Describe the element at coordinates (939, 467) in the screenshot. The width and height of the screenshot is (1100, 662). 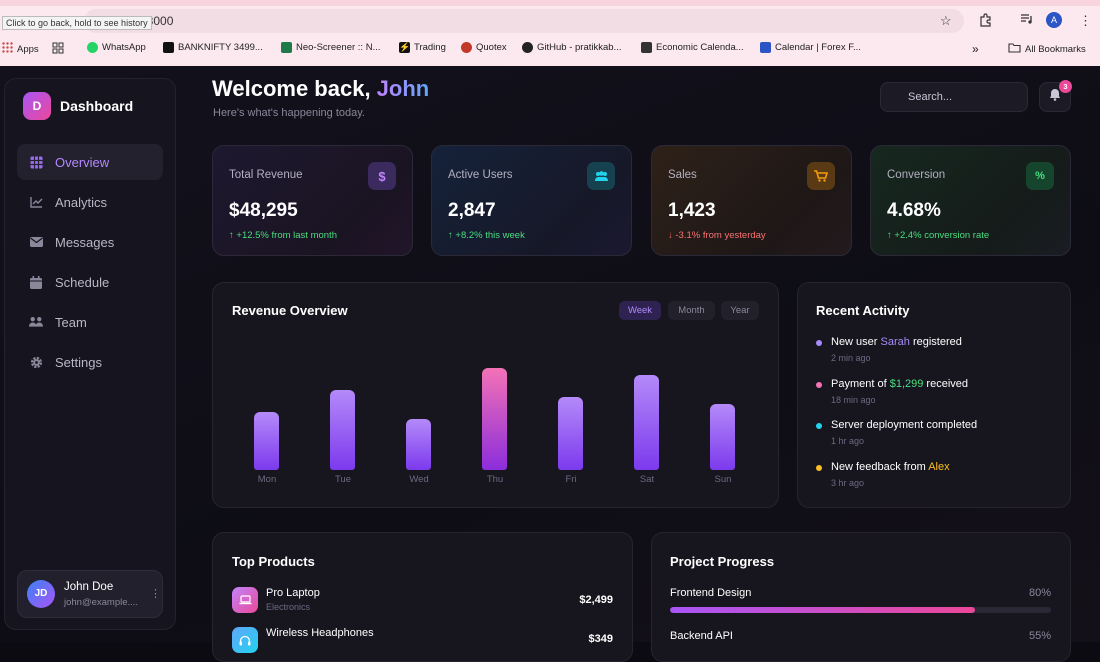
I see `activity-highlight: Alex` at that location.